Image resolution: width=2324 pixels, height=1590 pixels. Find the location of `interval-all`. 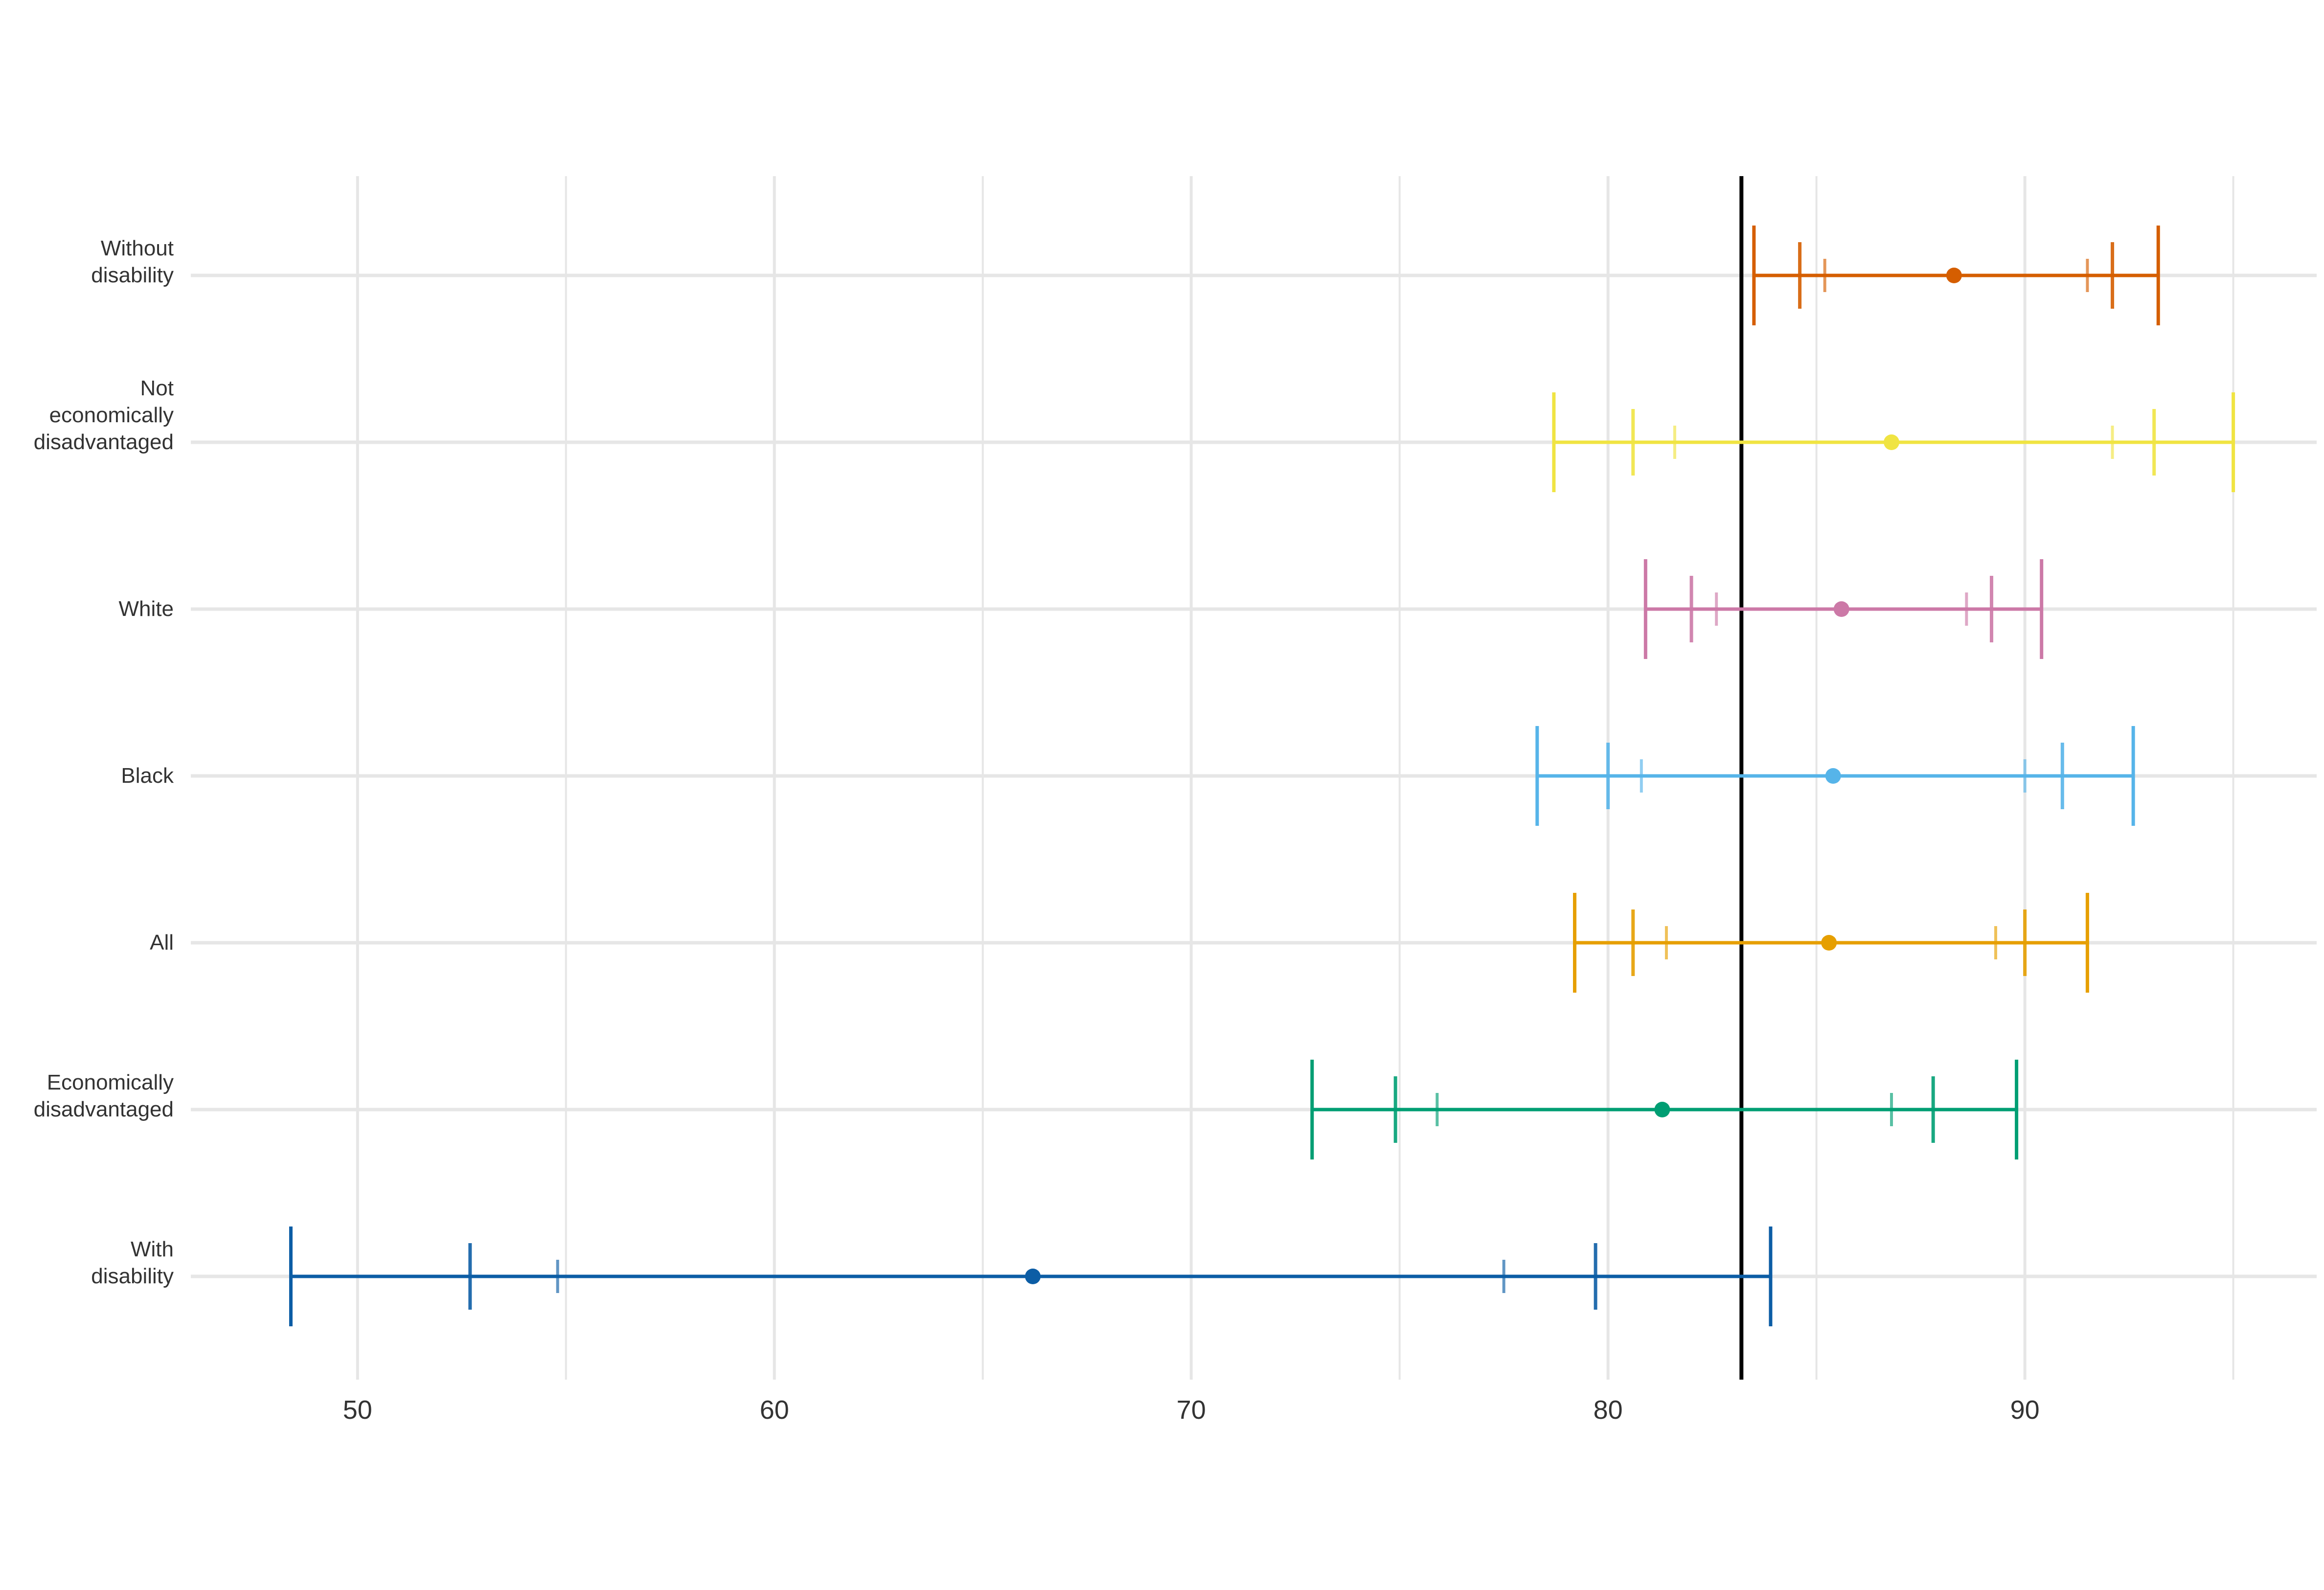

interval-all is located at coordinates (1831, 943).